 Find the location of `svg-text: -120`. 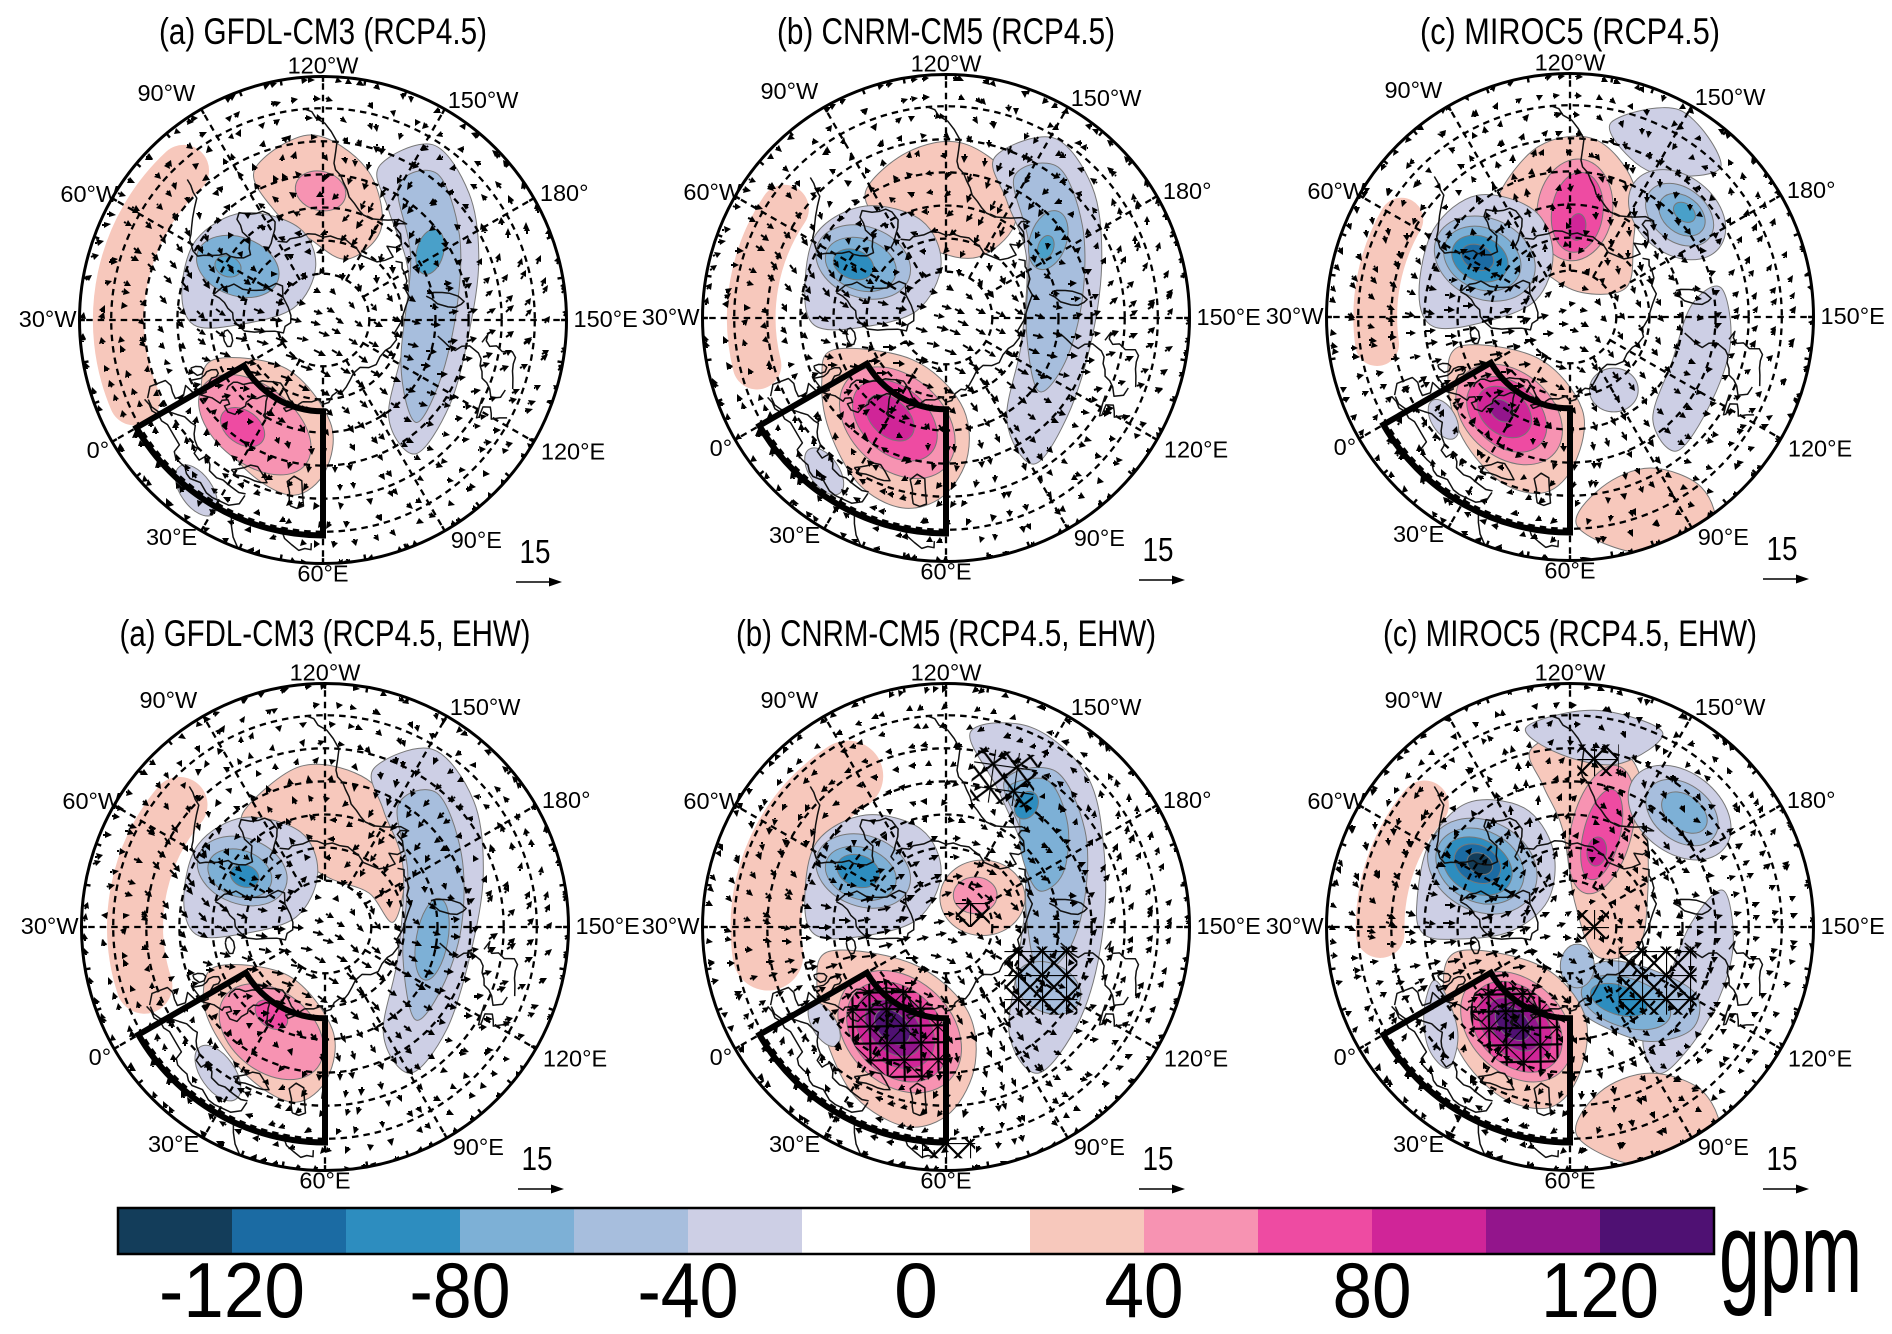

svg-text: -120 is located at coordinates (232, 1290).